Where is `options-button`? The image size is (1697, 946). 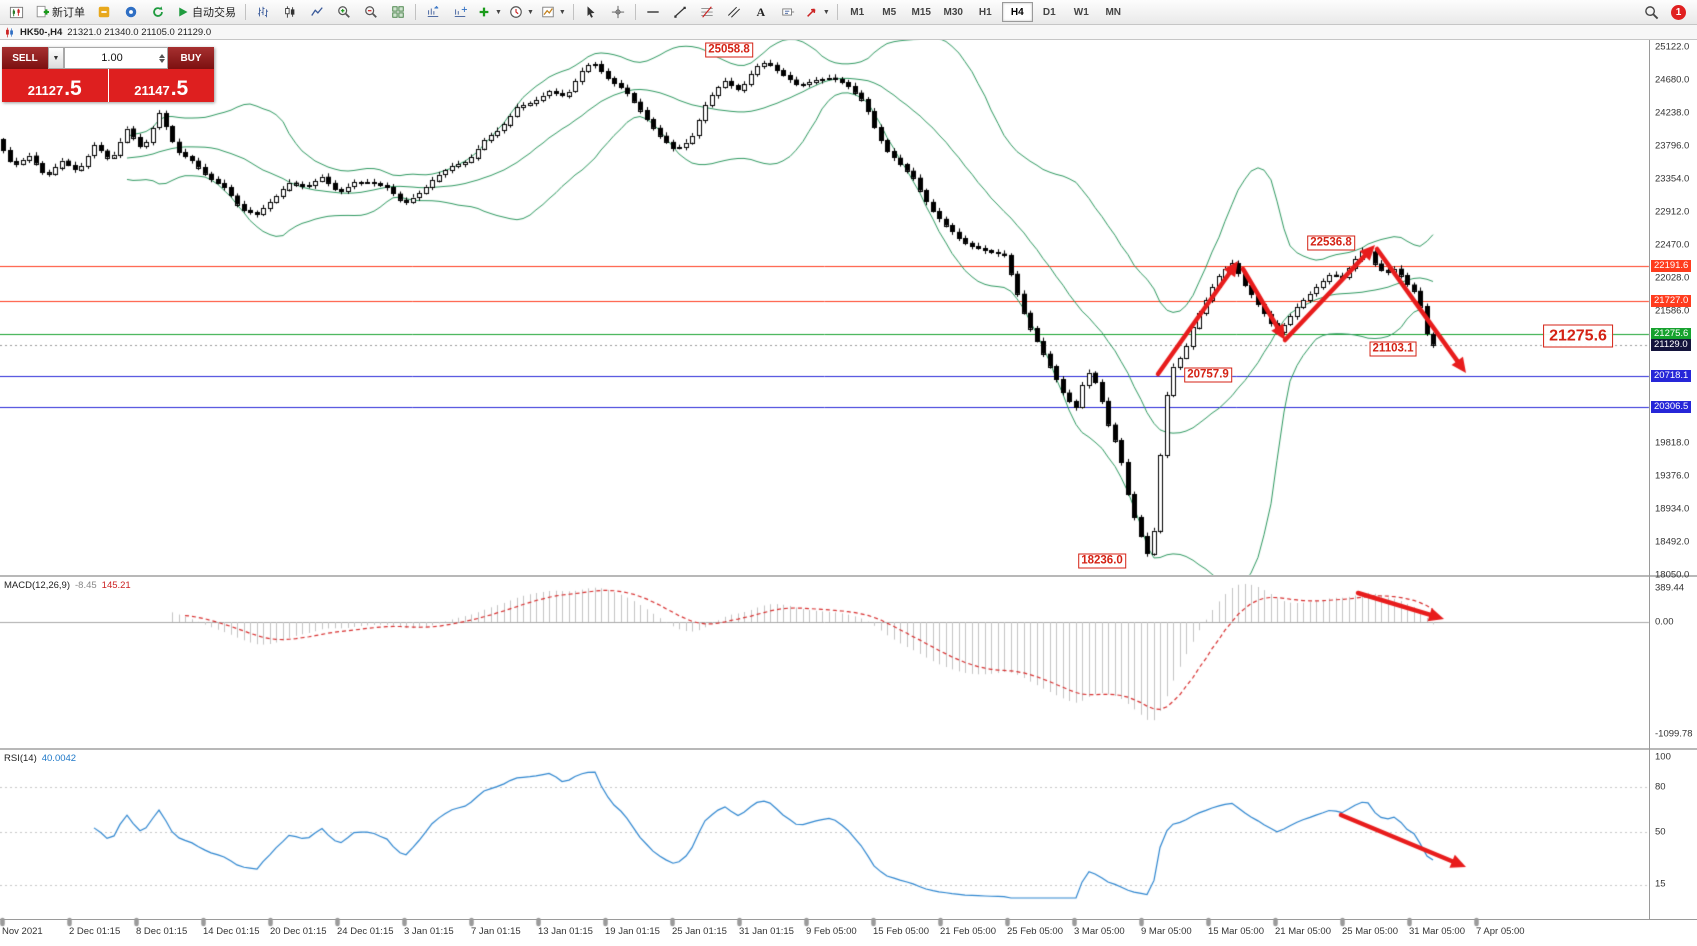 options-button is located at coordinates (131, 12).